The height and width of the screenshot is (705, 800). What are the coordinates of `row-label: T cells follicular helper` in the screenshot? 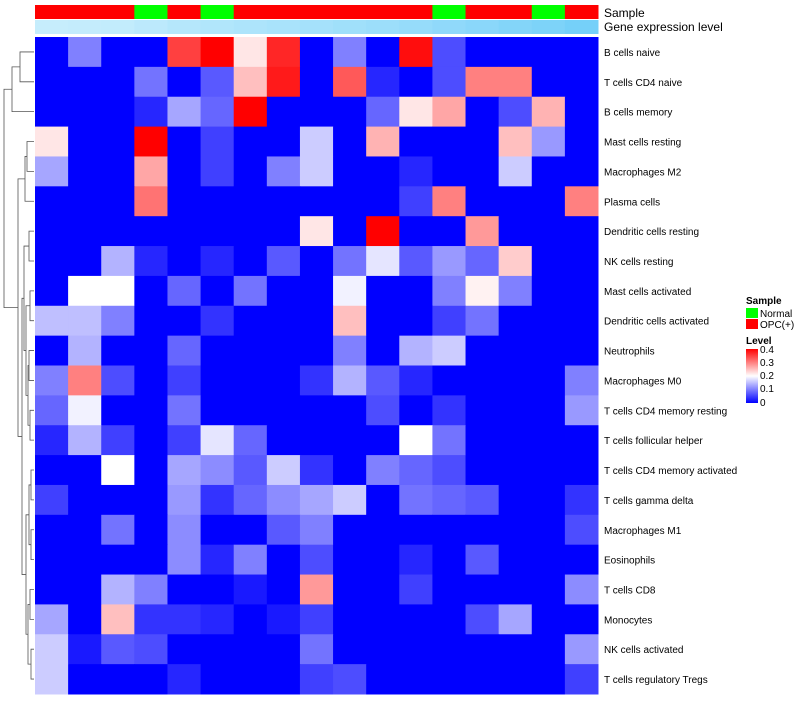 It's located at (653, 441).